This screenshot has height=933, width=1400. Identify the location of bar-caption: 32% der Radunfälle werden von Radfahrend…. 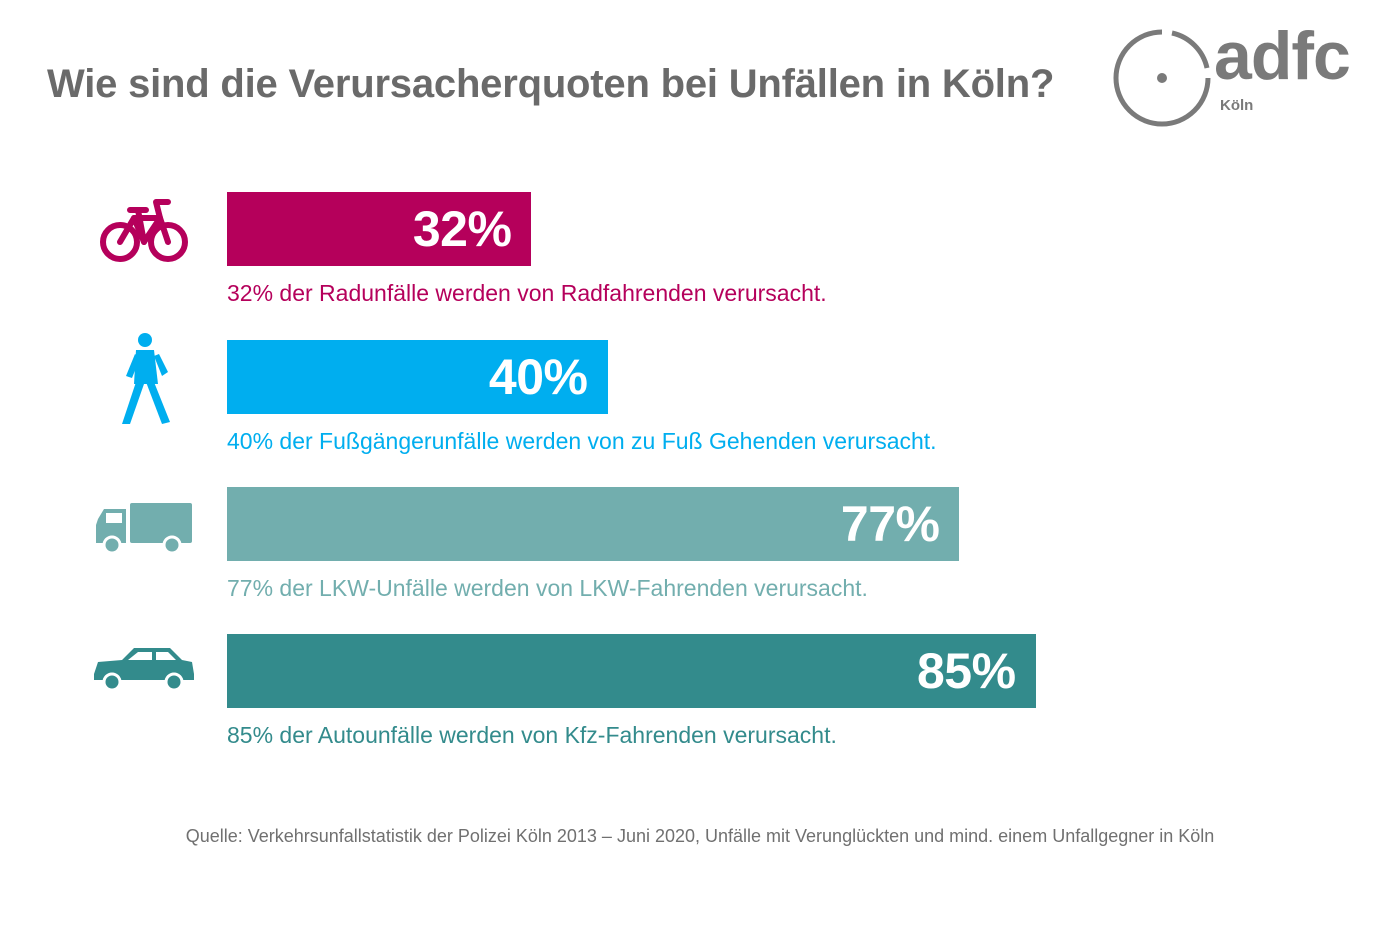
(527, 293).